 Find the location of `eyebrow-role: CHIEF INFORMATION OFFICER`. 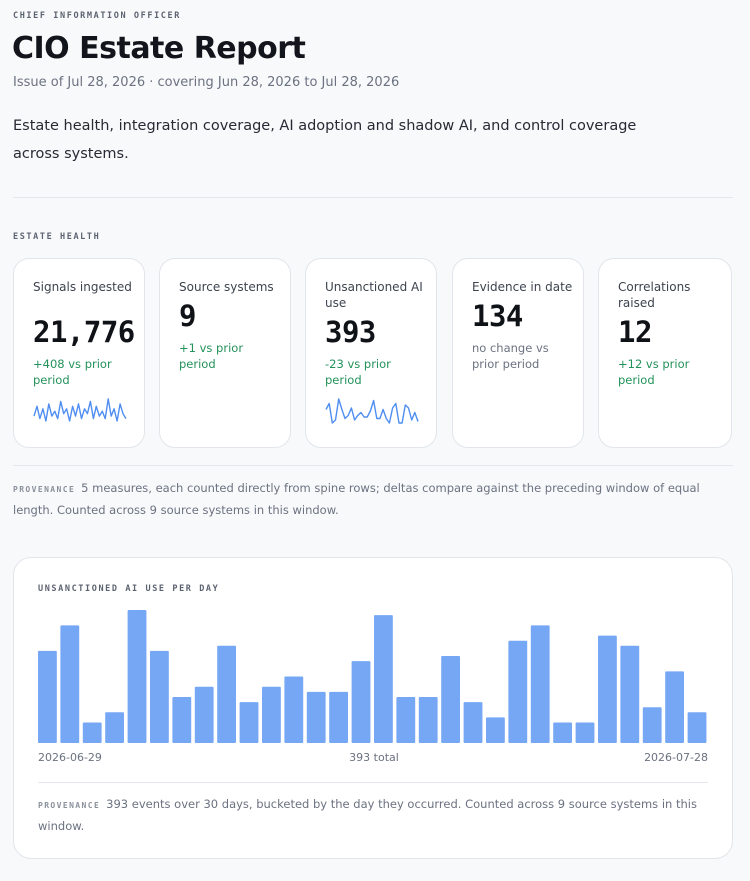

eyebrow-role: CHIEF INFORMATION OFFICER is located at coordinates (97, 16).